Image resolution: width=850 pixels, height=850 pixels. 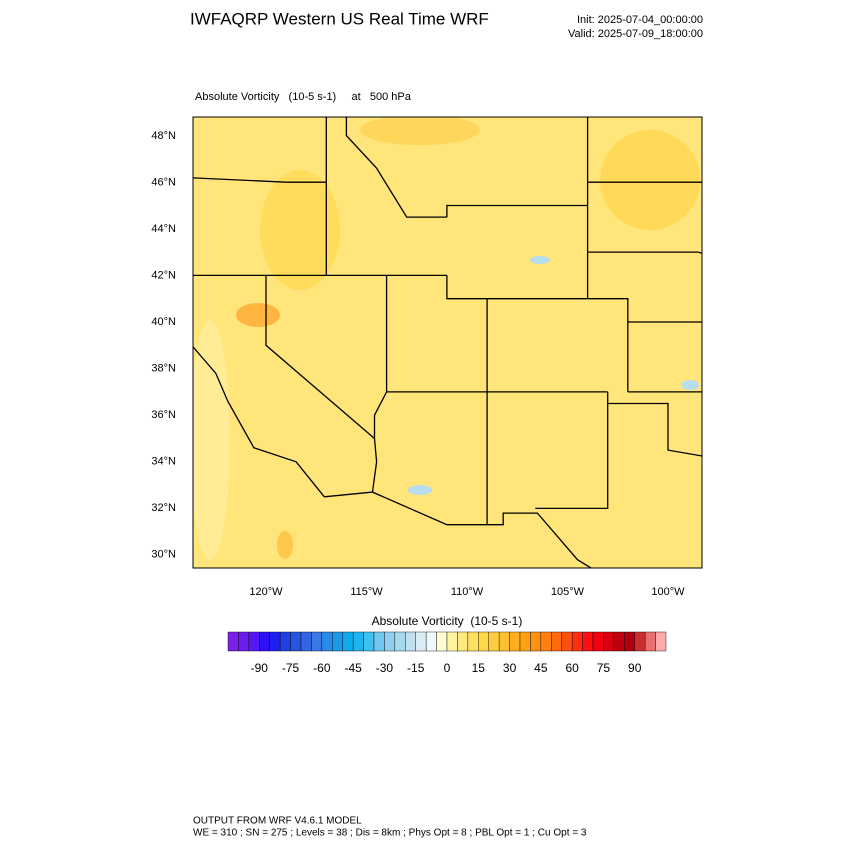 I want to click on lat-label: 40°N, so click(x=163, y=322).